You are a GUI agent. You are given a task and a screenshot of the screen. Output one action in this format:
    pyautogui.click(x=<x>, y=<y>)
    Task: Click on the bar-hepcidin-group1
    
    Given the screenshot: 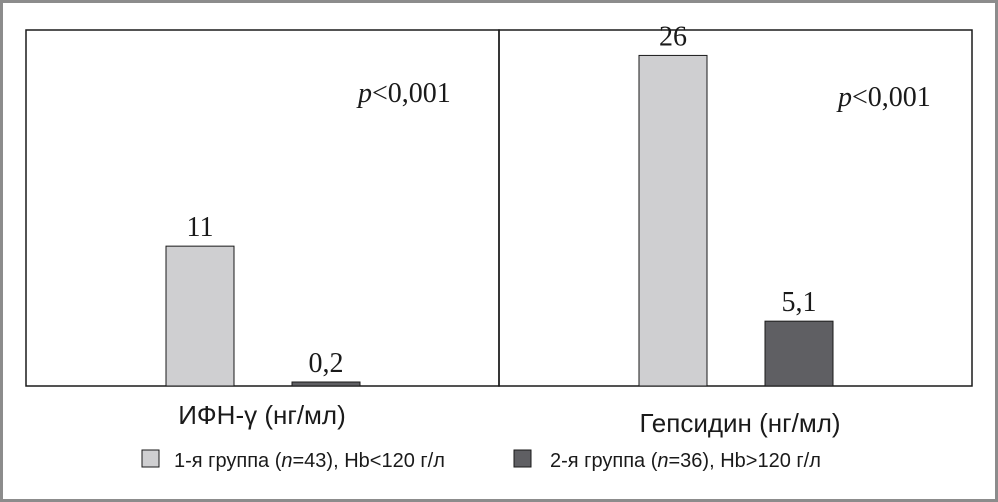 What is the action you would take?
    pyautogui.click(x=673, y=220)
    